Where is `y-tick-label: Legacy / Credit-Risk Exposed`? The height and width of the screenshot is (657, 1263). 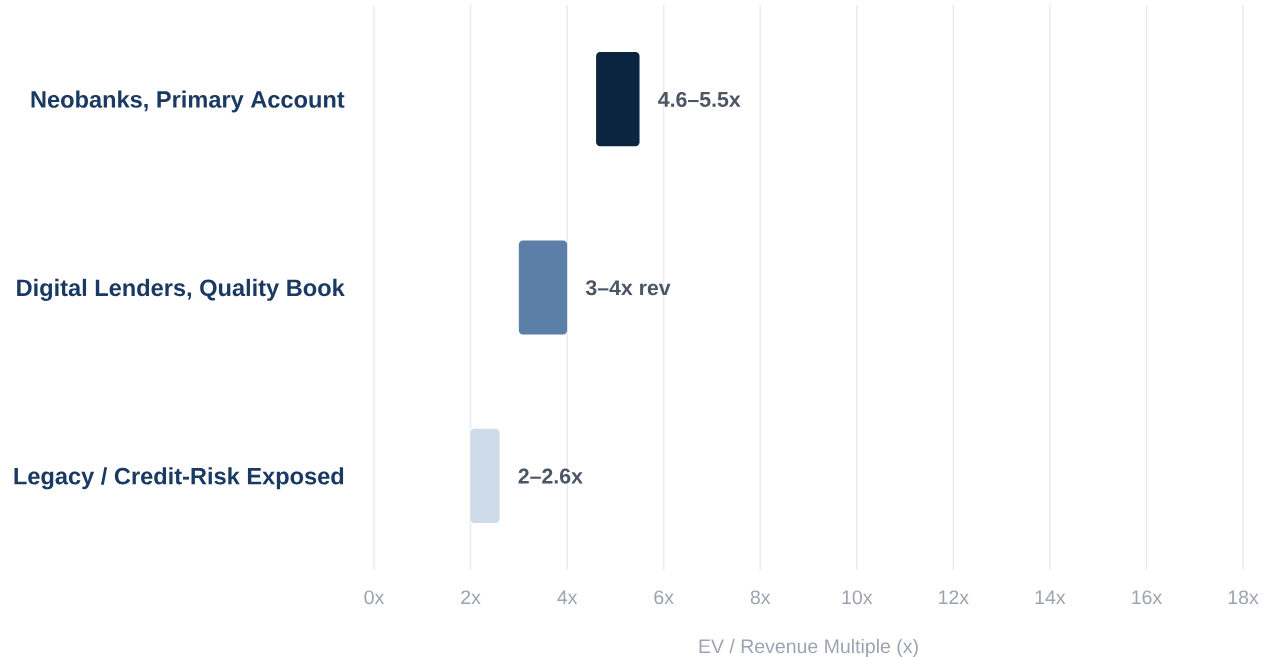
y-tick-label: Legacy / Credit-Risk Exposed is located at coordinates (179, 478).